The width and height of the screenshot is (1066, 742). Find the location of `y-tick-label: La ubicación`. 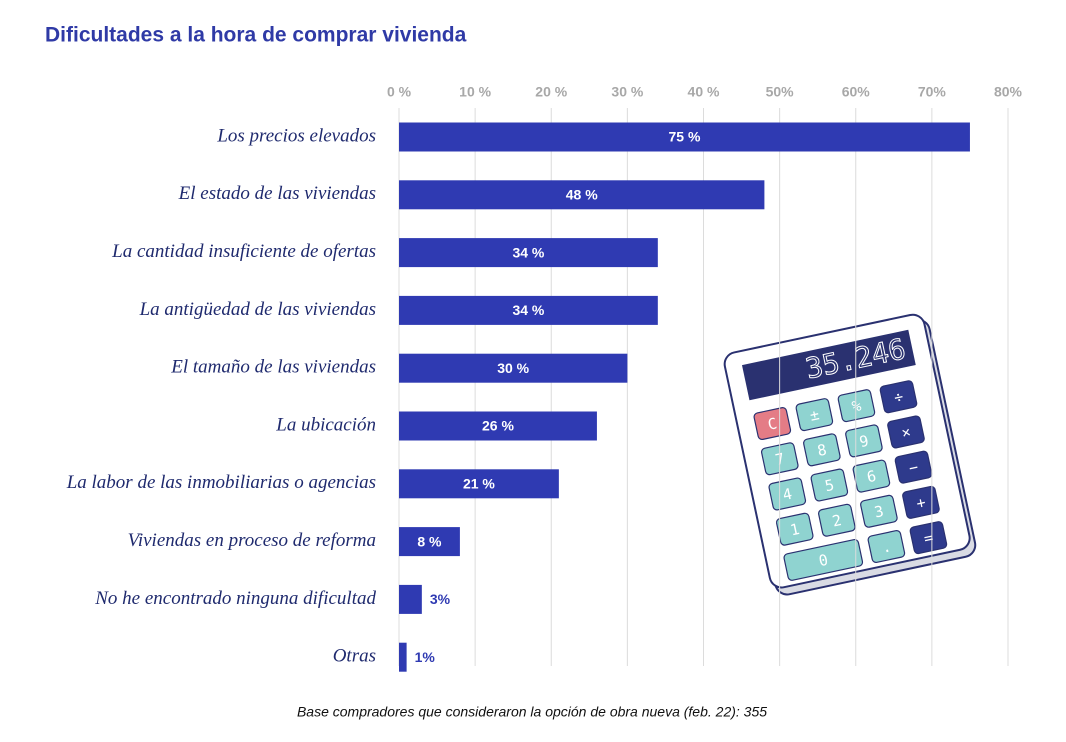

y-tick-label: La ubicación is located at coordinates (325, 424).